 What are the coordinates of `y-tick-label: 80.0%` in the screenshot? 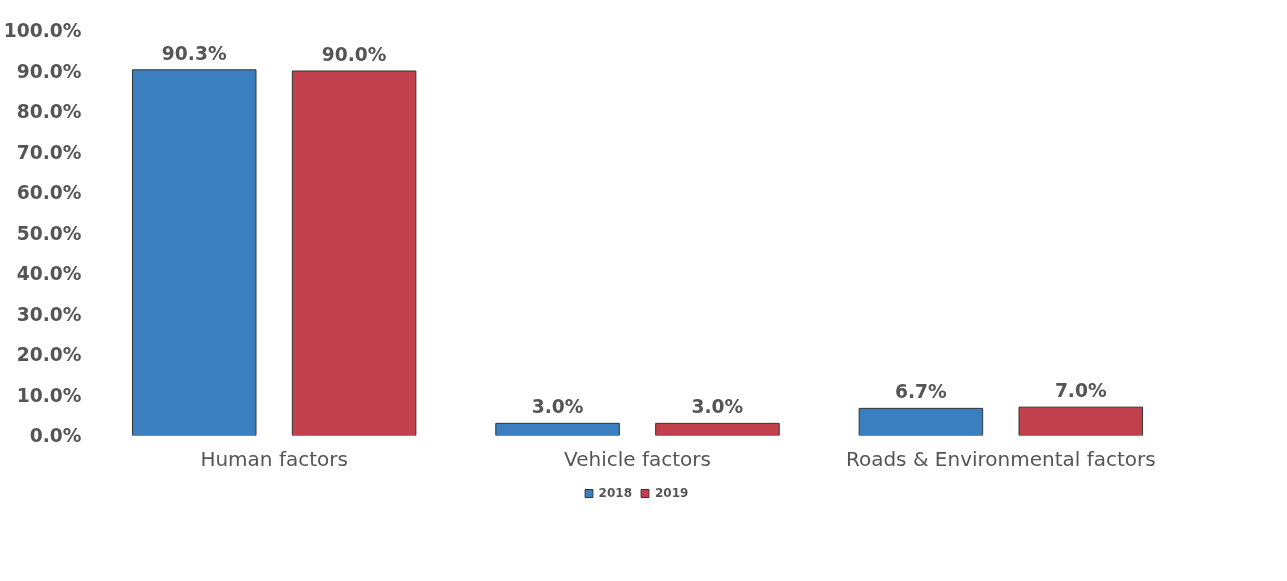 It's located at (49, 111).